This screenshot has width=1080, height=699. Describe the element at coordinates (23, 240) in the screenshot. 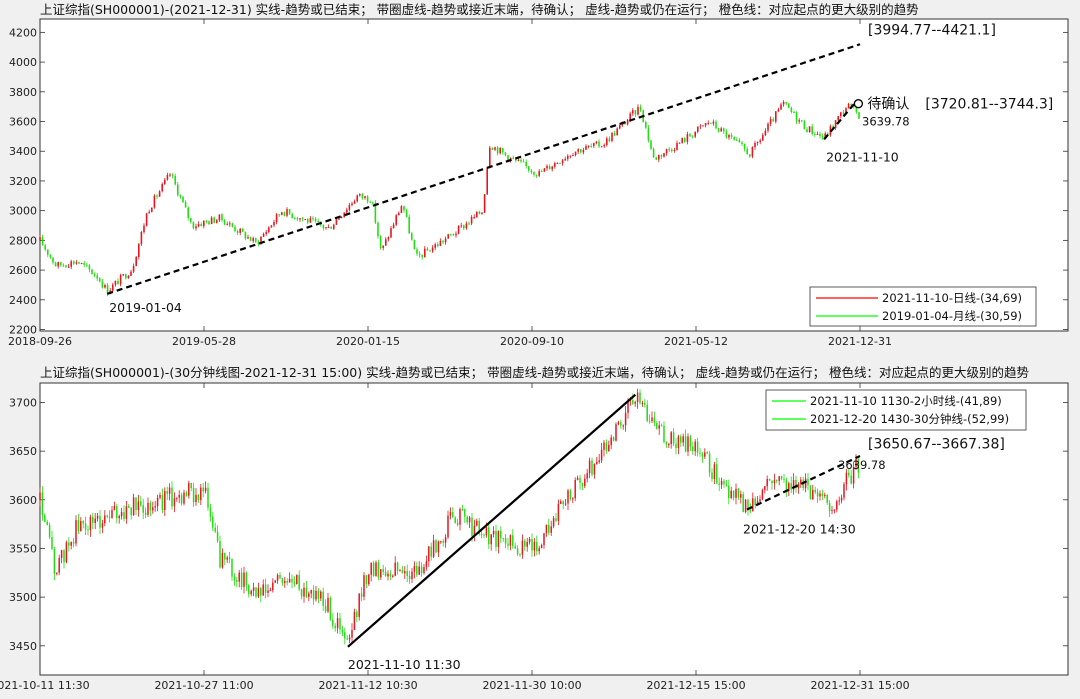

I see `y-tick-label: 2800` at that location.